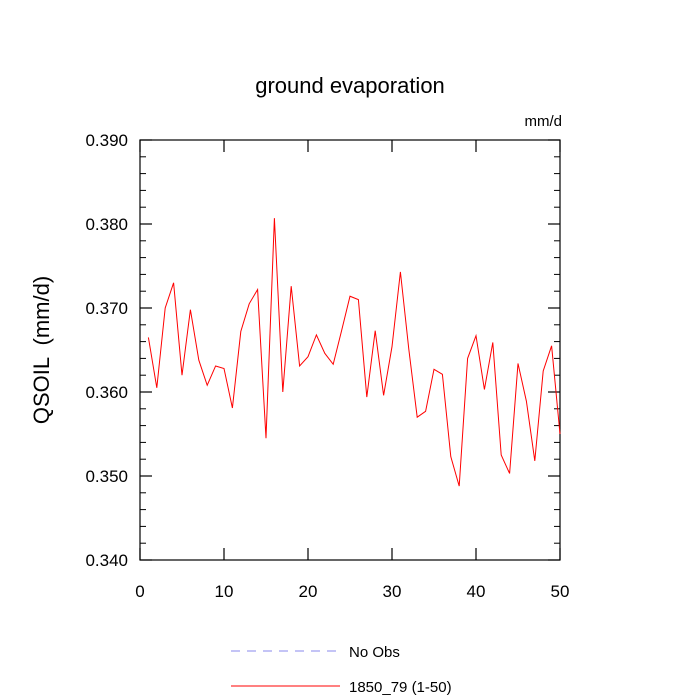 The height and width of the screenshot is (700, 700). I want to click on legend: No Obs 1850_79 (1-50), so click(341, 670).